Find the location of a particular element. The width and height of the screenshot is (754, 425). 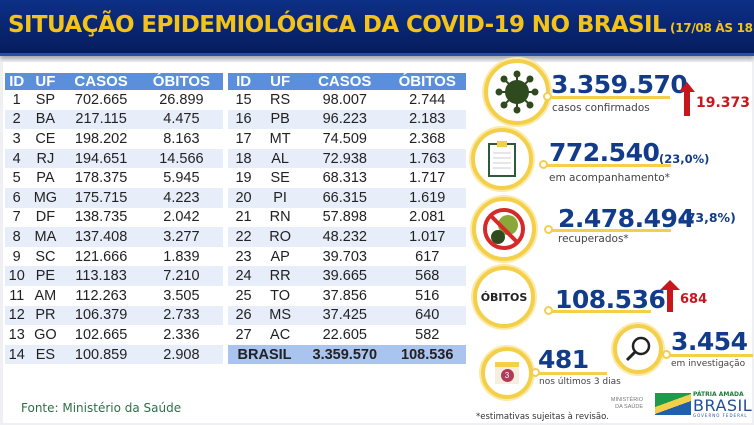

table-cell: RN is located at coordinates (280, 217).